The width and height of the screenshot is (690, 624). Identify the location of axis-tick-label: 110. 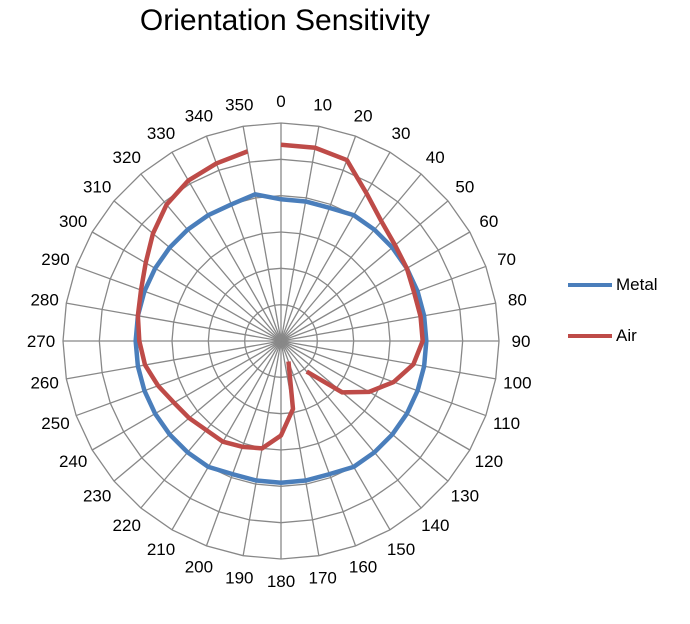
(506, 423).